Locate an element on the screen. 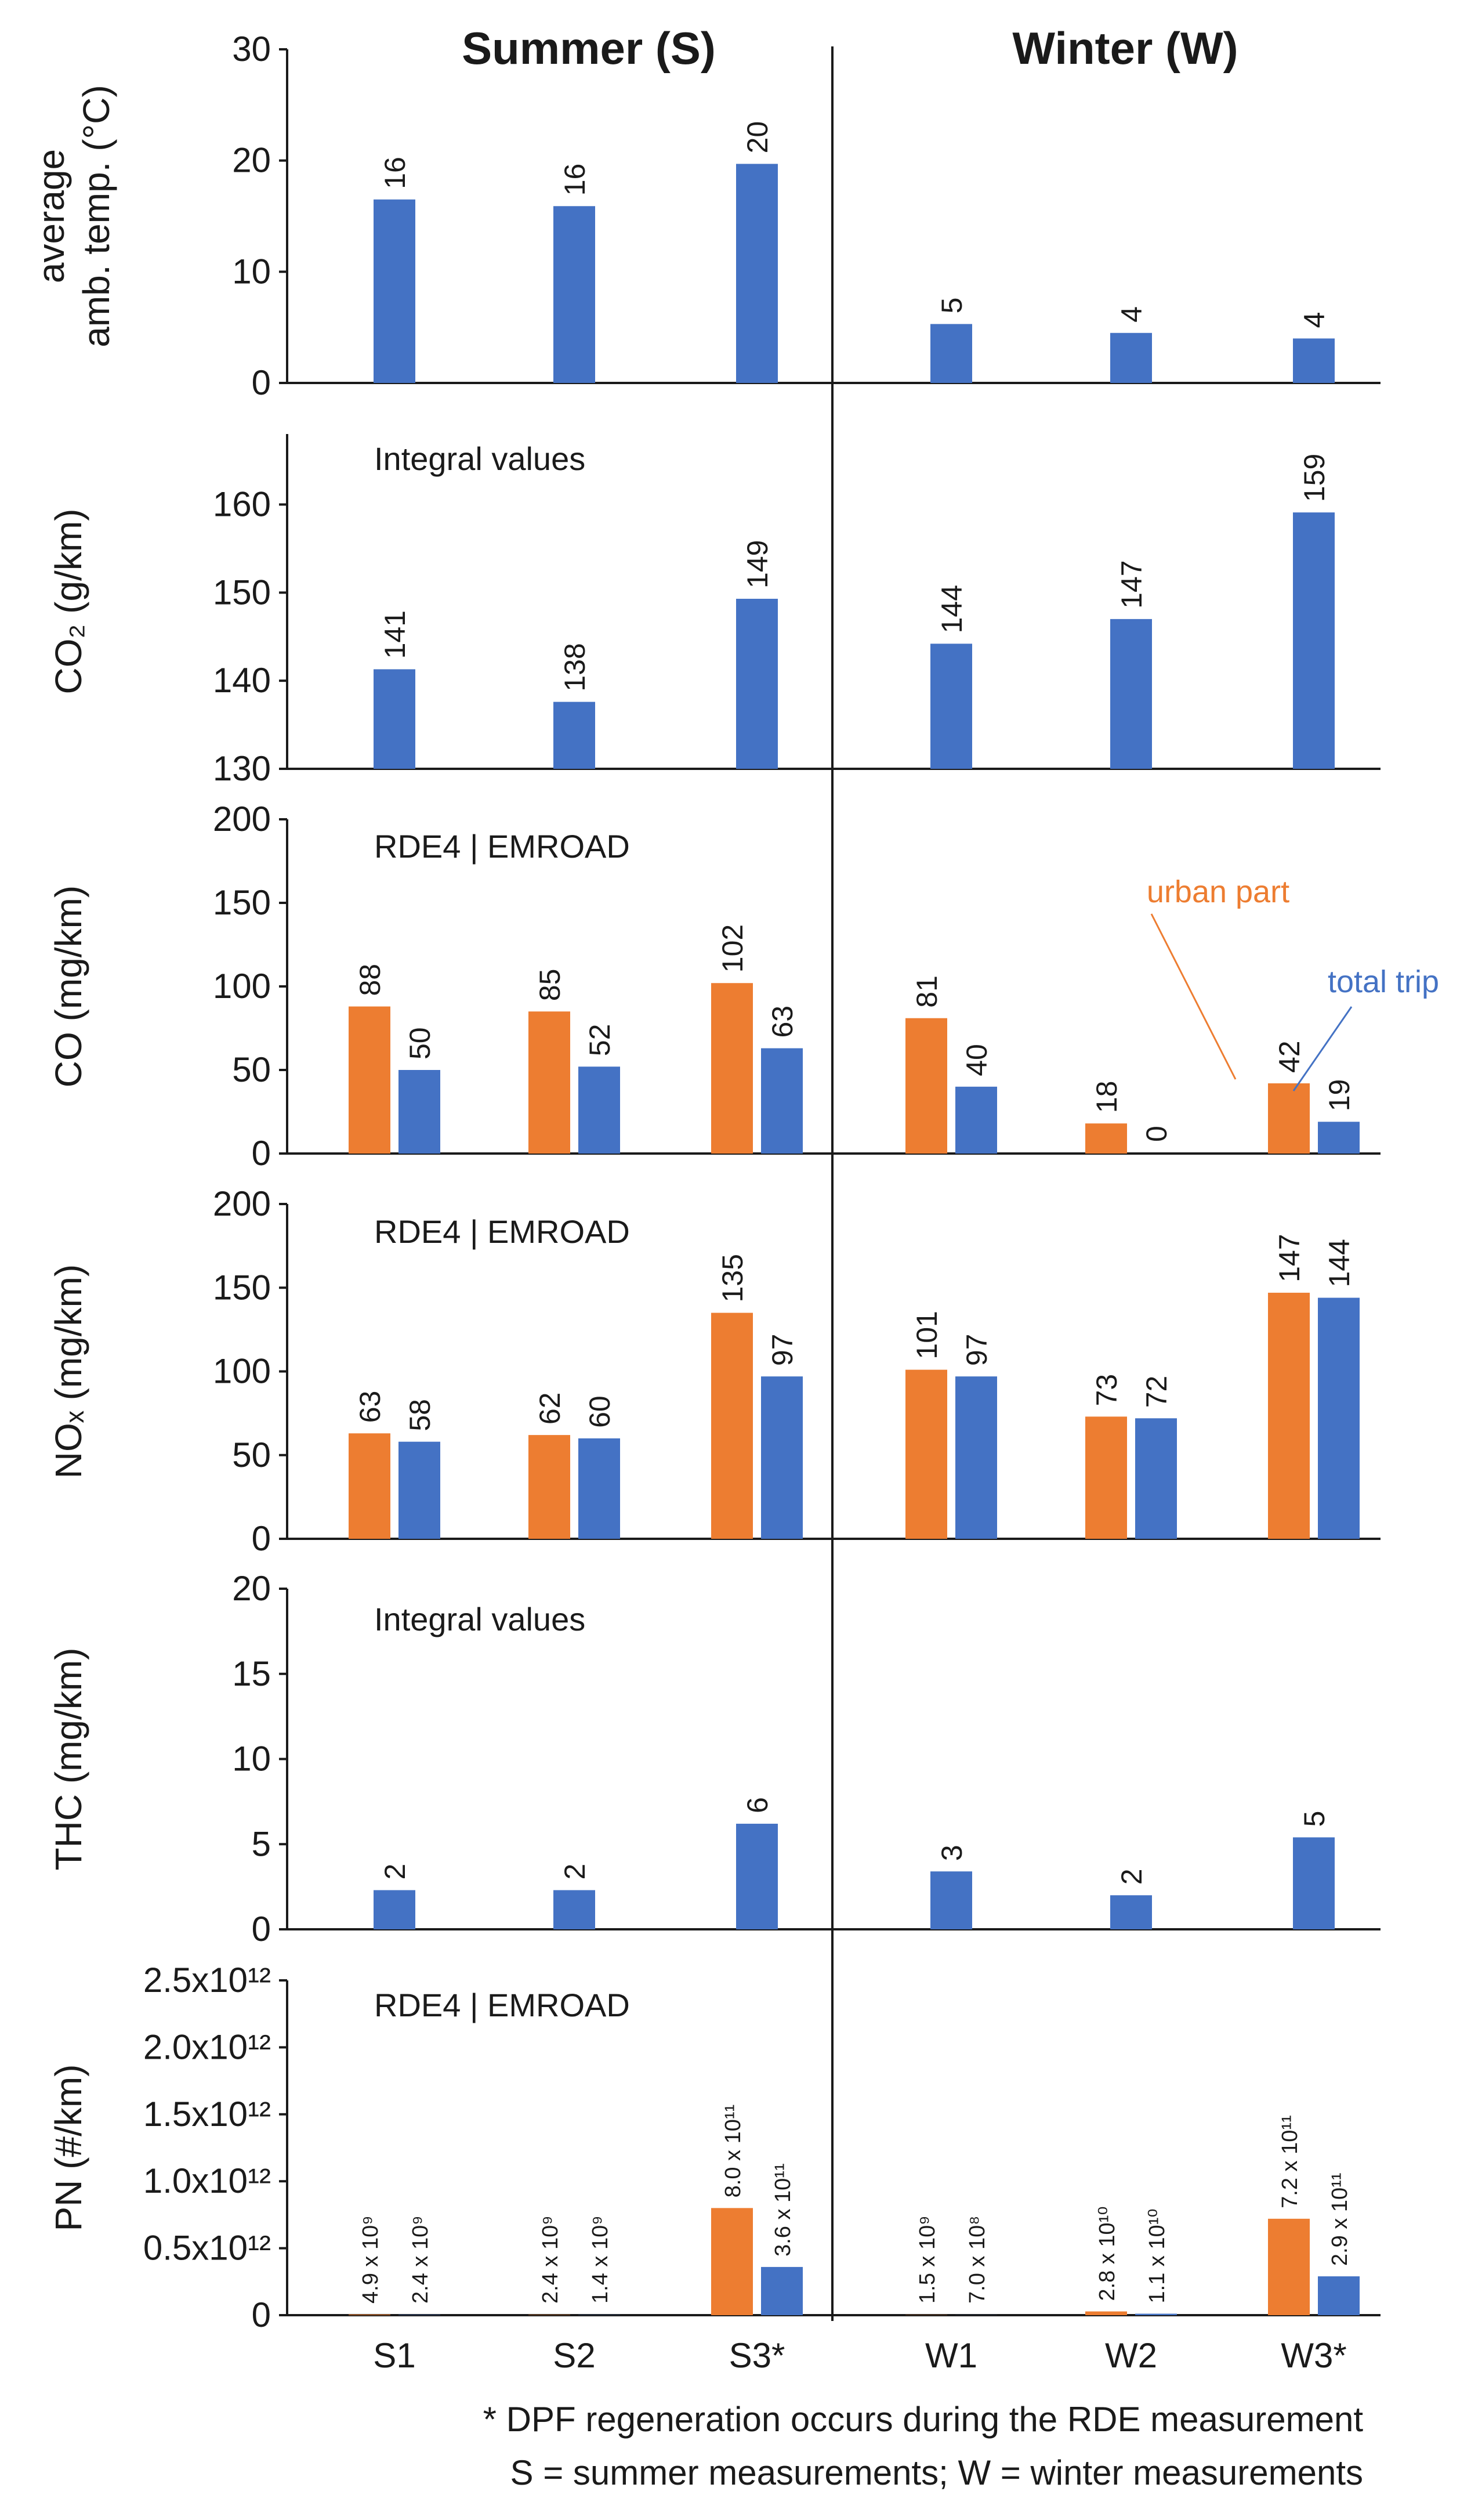 The image size is (1471, 2520). co-data-label: 50 is located at coordinates (420, 1043).